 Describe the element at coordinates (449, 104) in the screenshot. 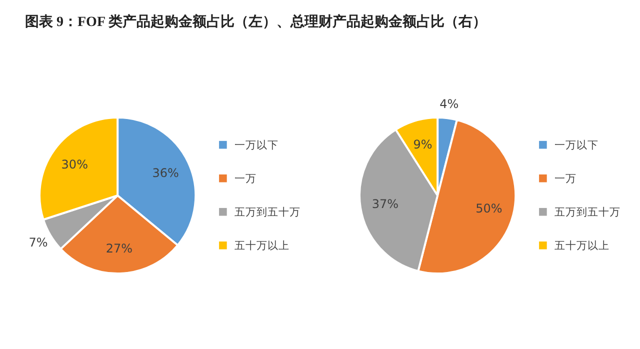

I see `data-label: 4%` at that location.